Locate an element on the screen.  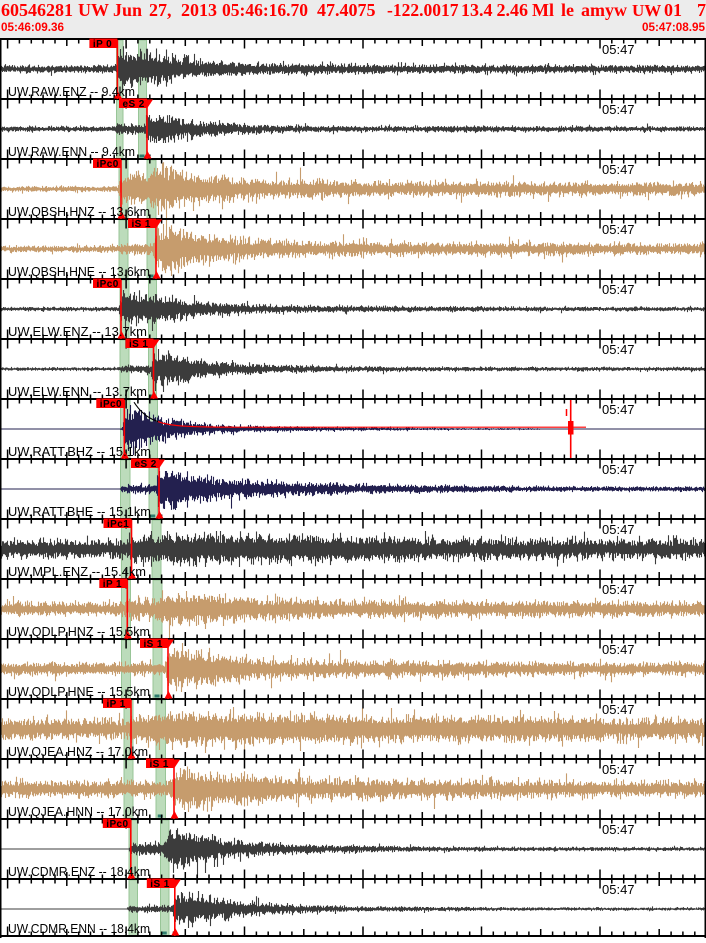
svg-text: iPc1 is located at coordinates (118, 524).